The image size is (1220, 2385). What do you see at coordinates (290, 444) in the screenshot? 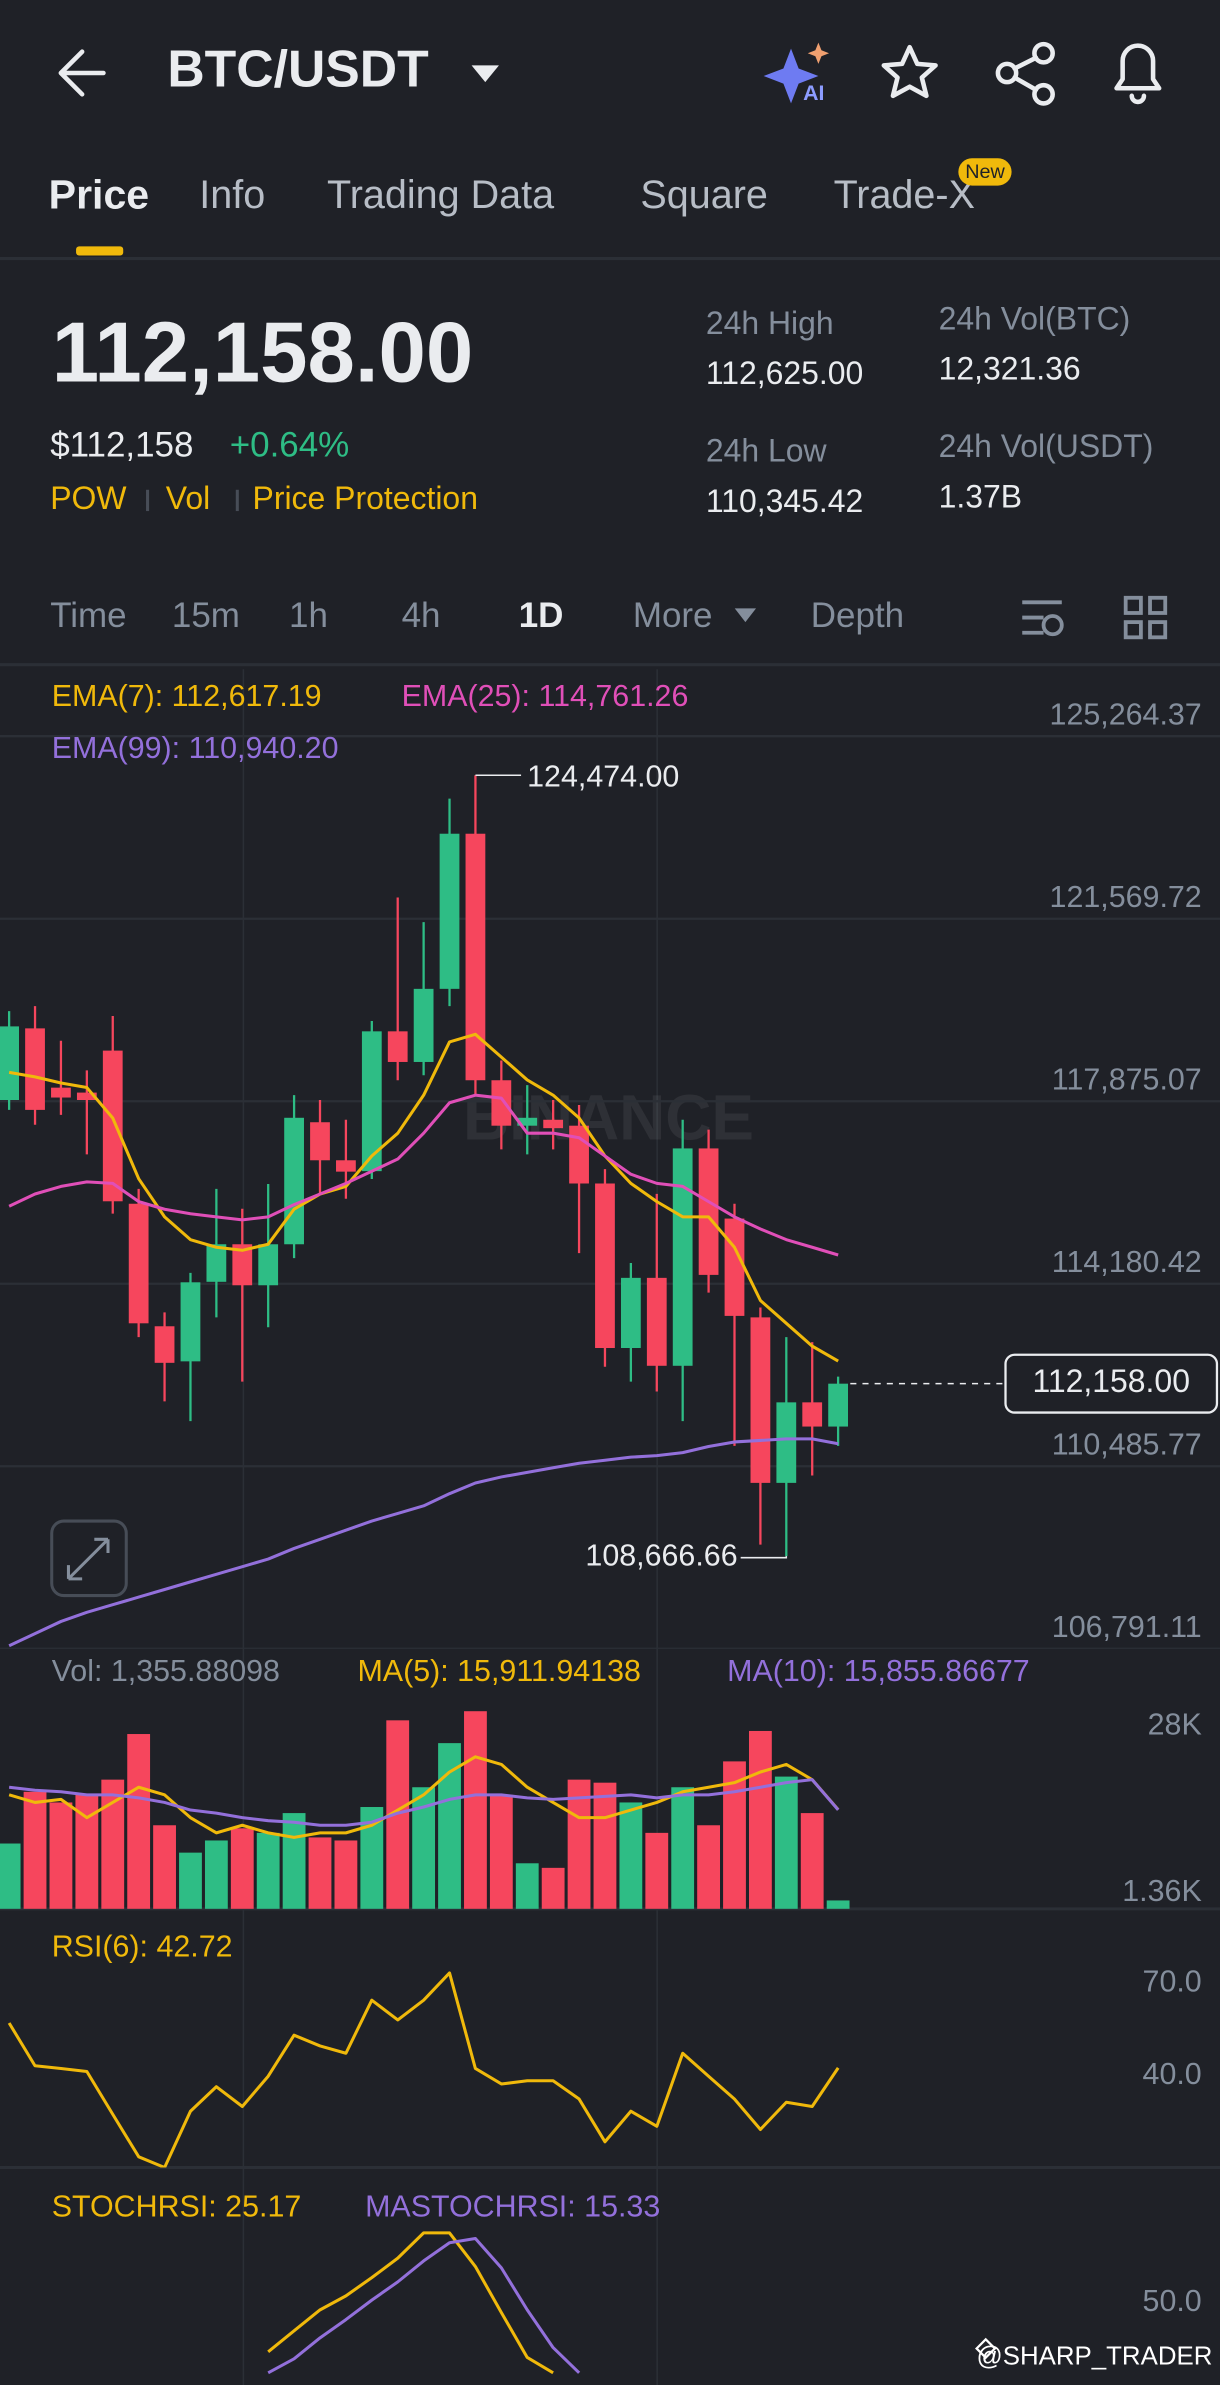
I see `price-change: +0.64%` at bounding box center [290, 444].